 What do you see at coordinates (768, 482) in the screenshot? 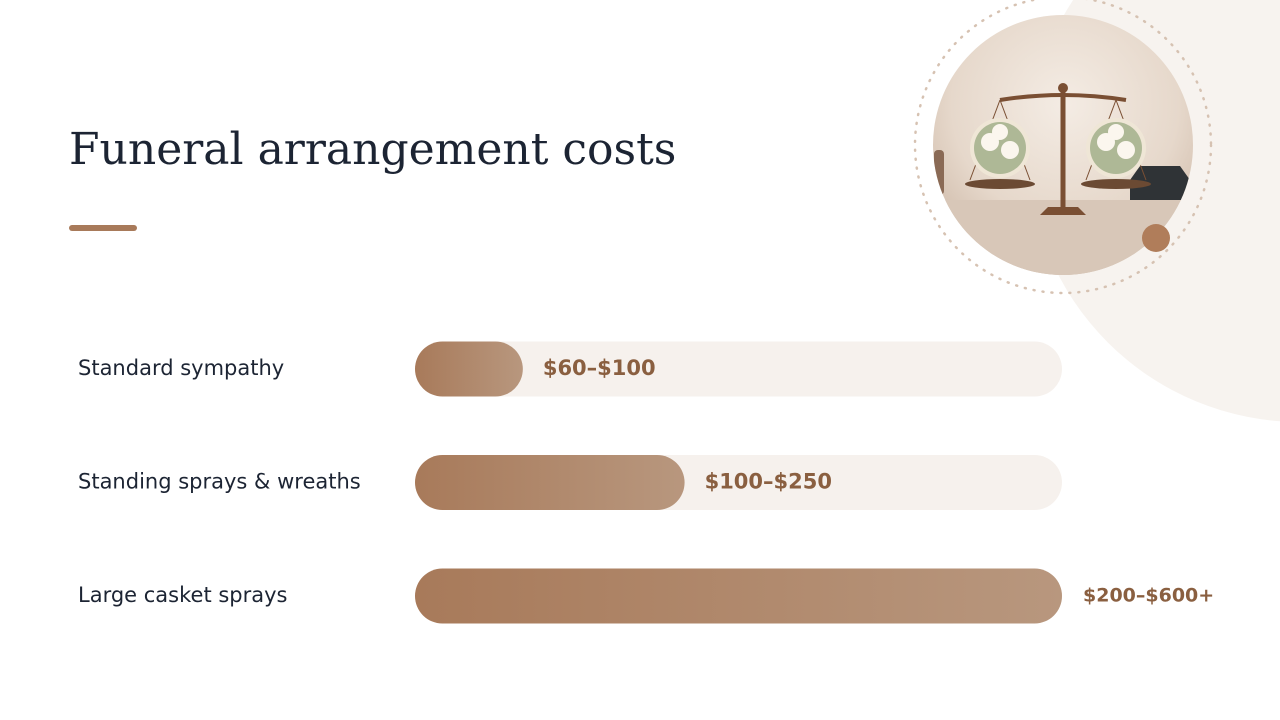
I see `value-label: $100–$250` at bounding box center [768, 482].